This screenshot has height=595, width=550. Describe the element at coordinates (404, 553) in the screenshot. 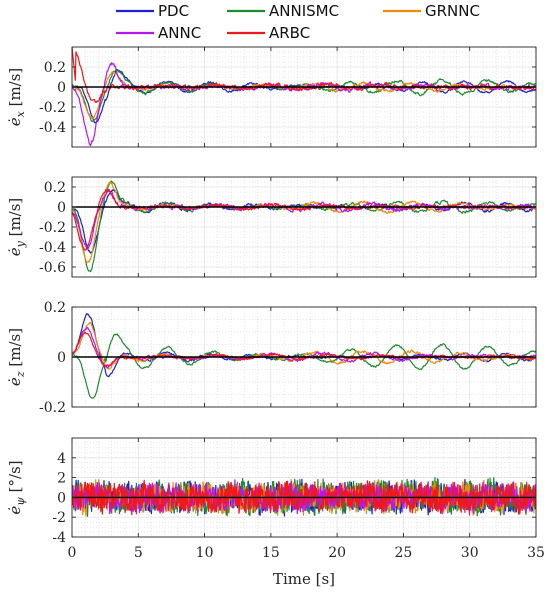

I see `x-tick-label: 25` at that location.